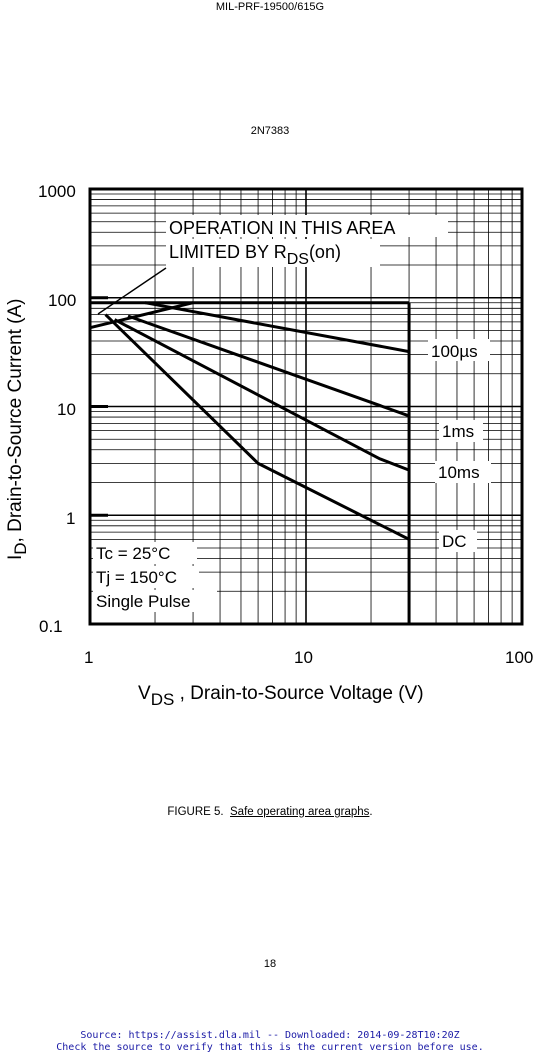  I want to click on figure-label: FIGURE 5., so click(195, 812).